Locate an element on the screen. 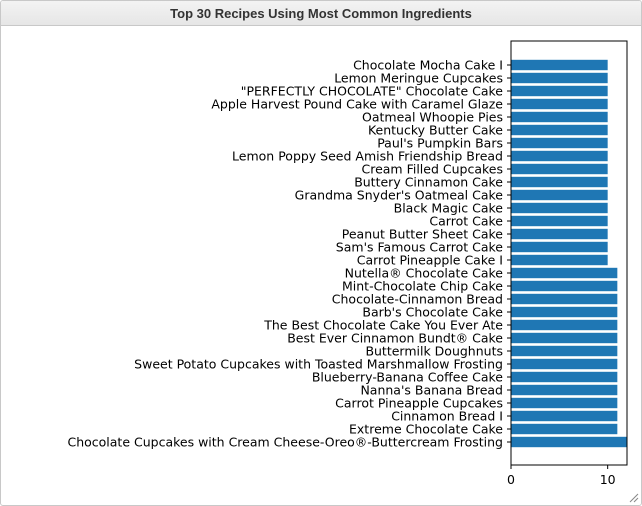 Image resolution: width=642 pixels, height=506 pixels. y-tick-label: Peanut Butter Sheet Cake is located at coordinates (423, 234).